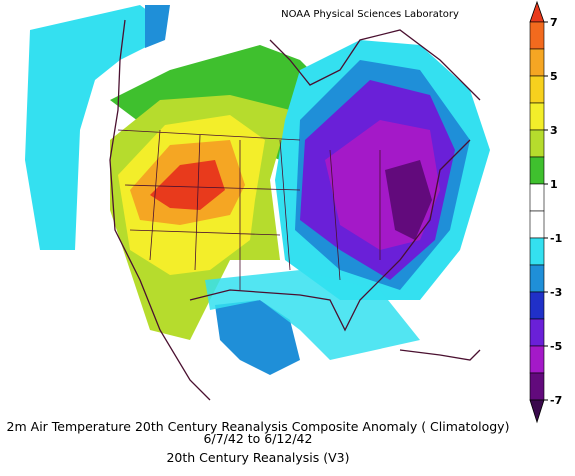 The image size is (575, 476). I want to click on colorbar-tick-label: 3, so click(554, 130).